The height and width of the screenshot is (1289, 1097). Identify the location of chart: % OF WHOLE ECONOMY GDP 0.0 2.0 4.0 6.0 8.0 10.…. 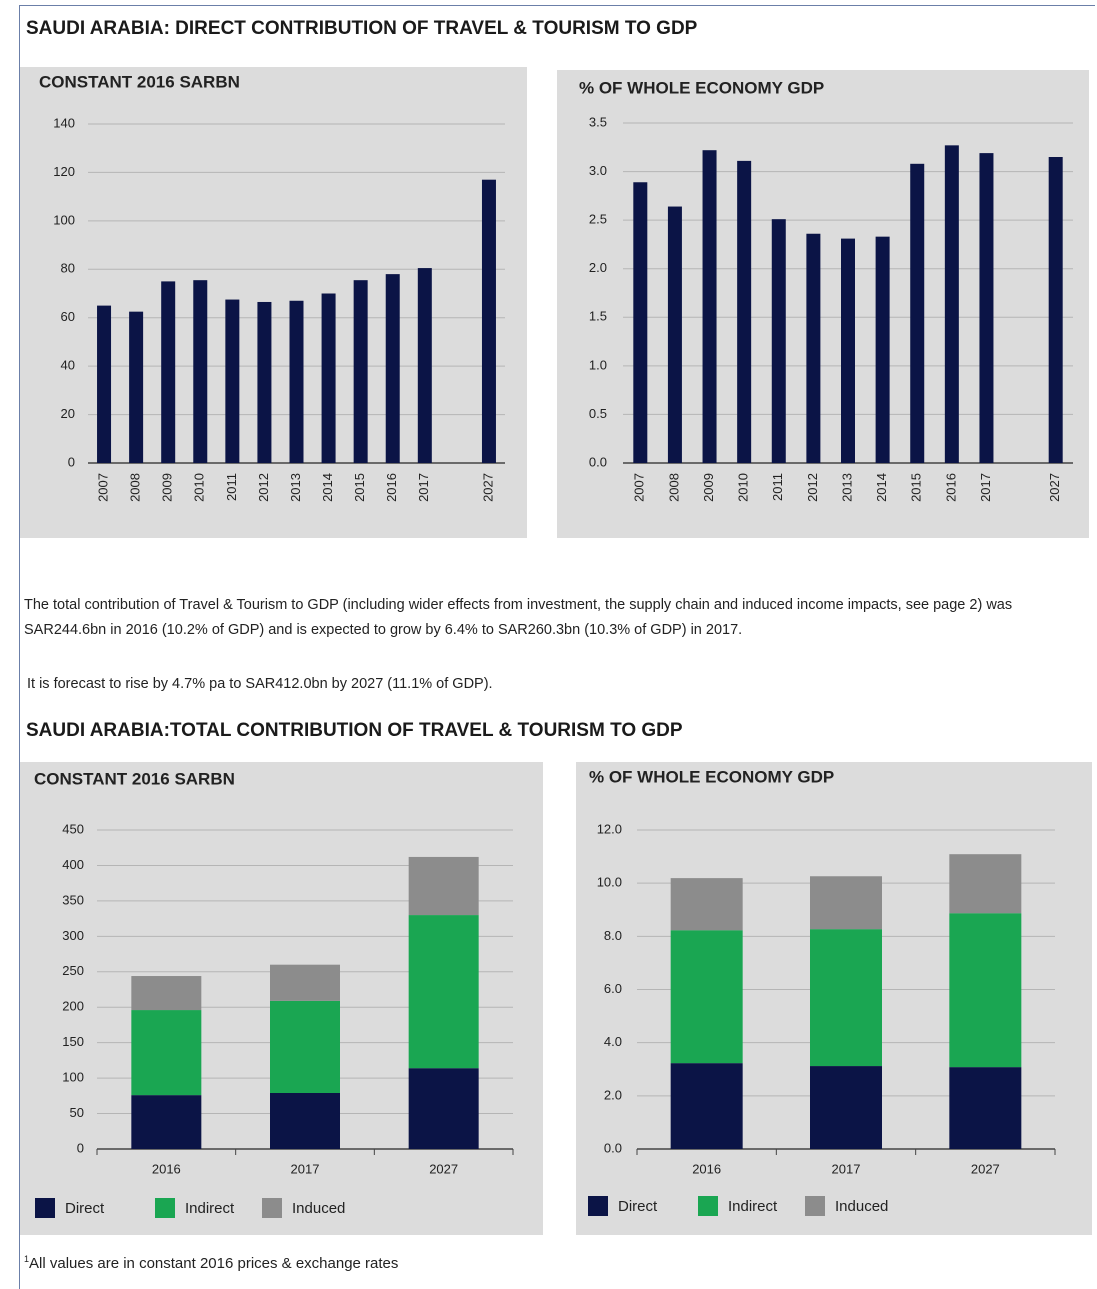
(822, 991).